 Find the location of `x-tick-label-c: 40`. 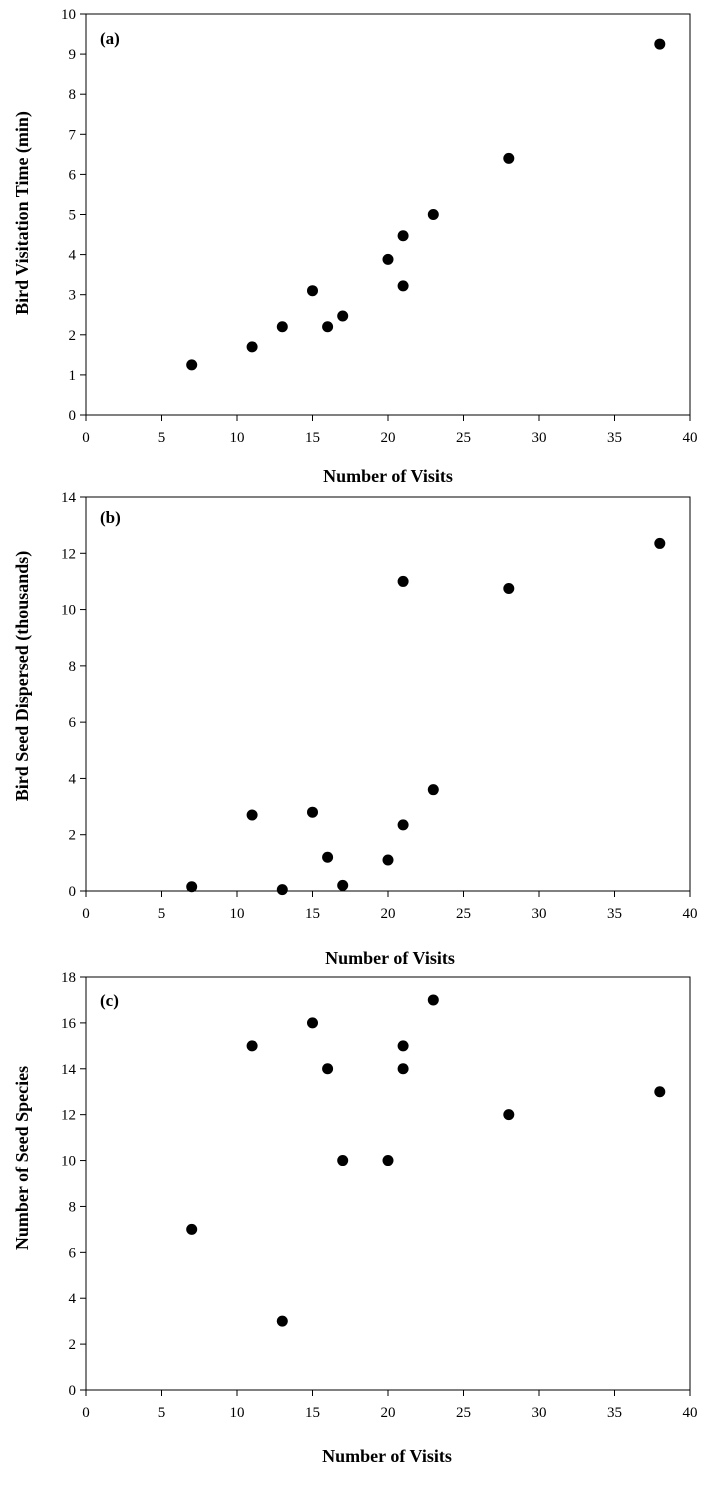

x-tick-label-c: 40 is located at coordinates (690, 1413).